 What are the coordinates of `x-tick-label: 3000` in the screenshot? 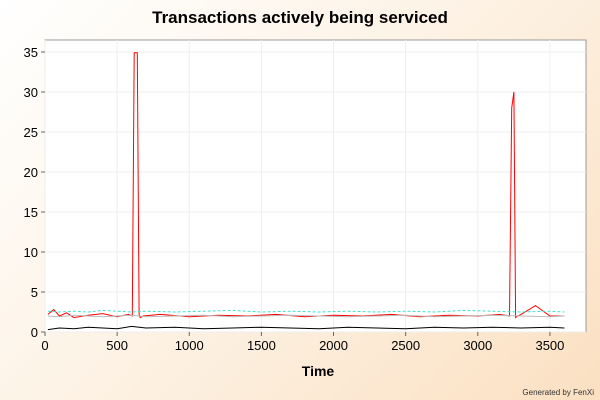 It's located at (477, 345).